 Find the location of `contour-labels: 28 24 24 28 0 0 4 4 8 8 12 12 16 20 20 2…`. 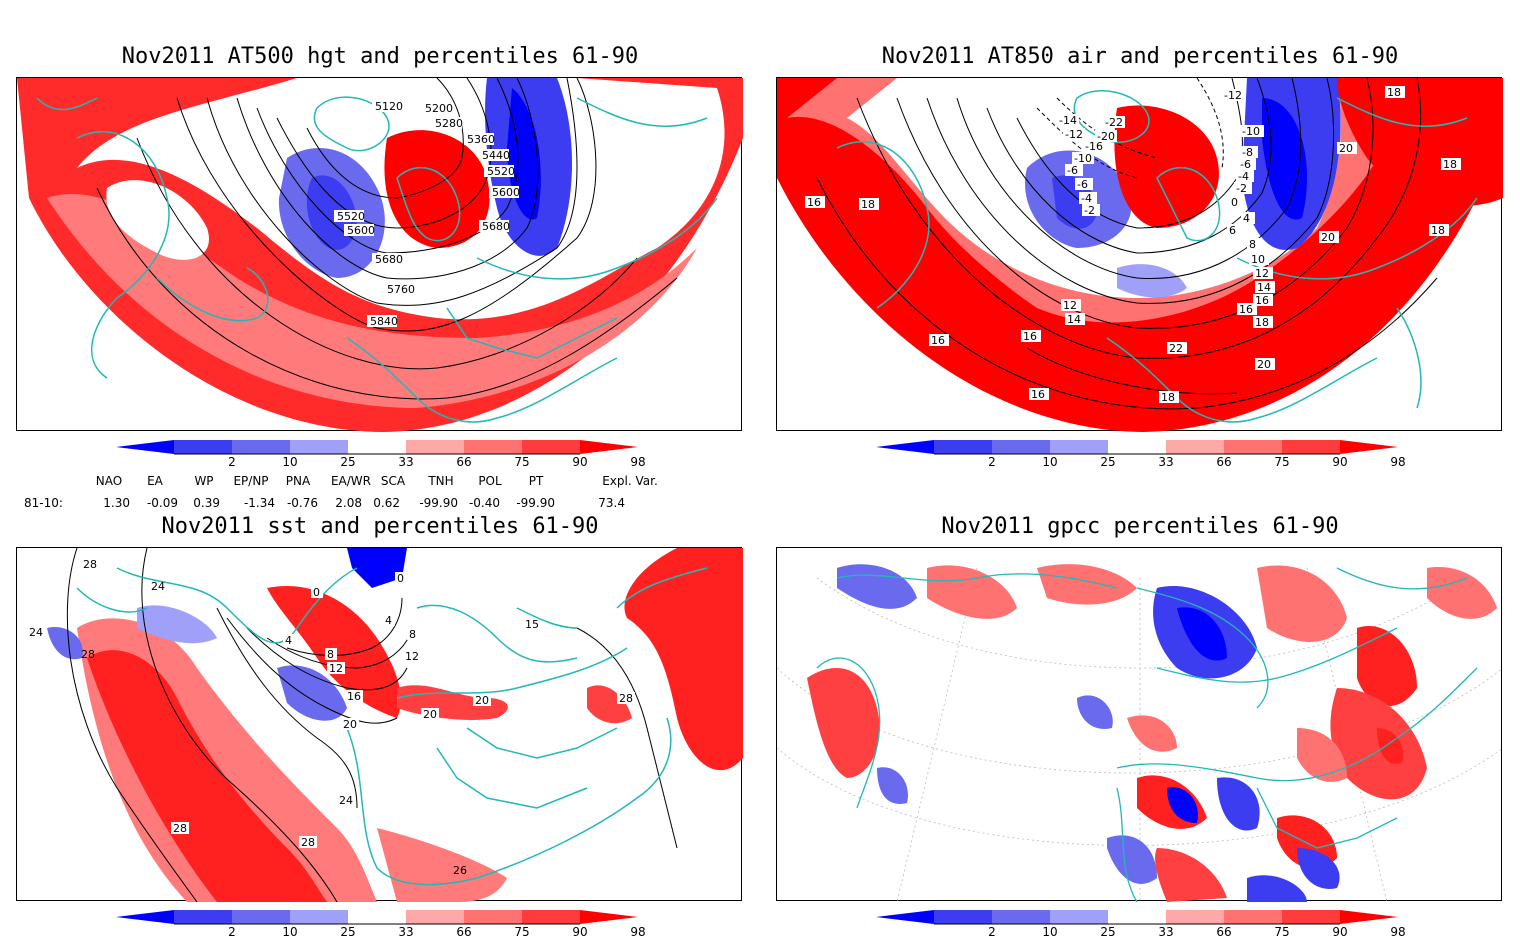

contour-labels: 28 24 24 28 0 0 4 4 8 8 12 12 16 20 20 2… is located at coordinates (332, 717).